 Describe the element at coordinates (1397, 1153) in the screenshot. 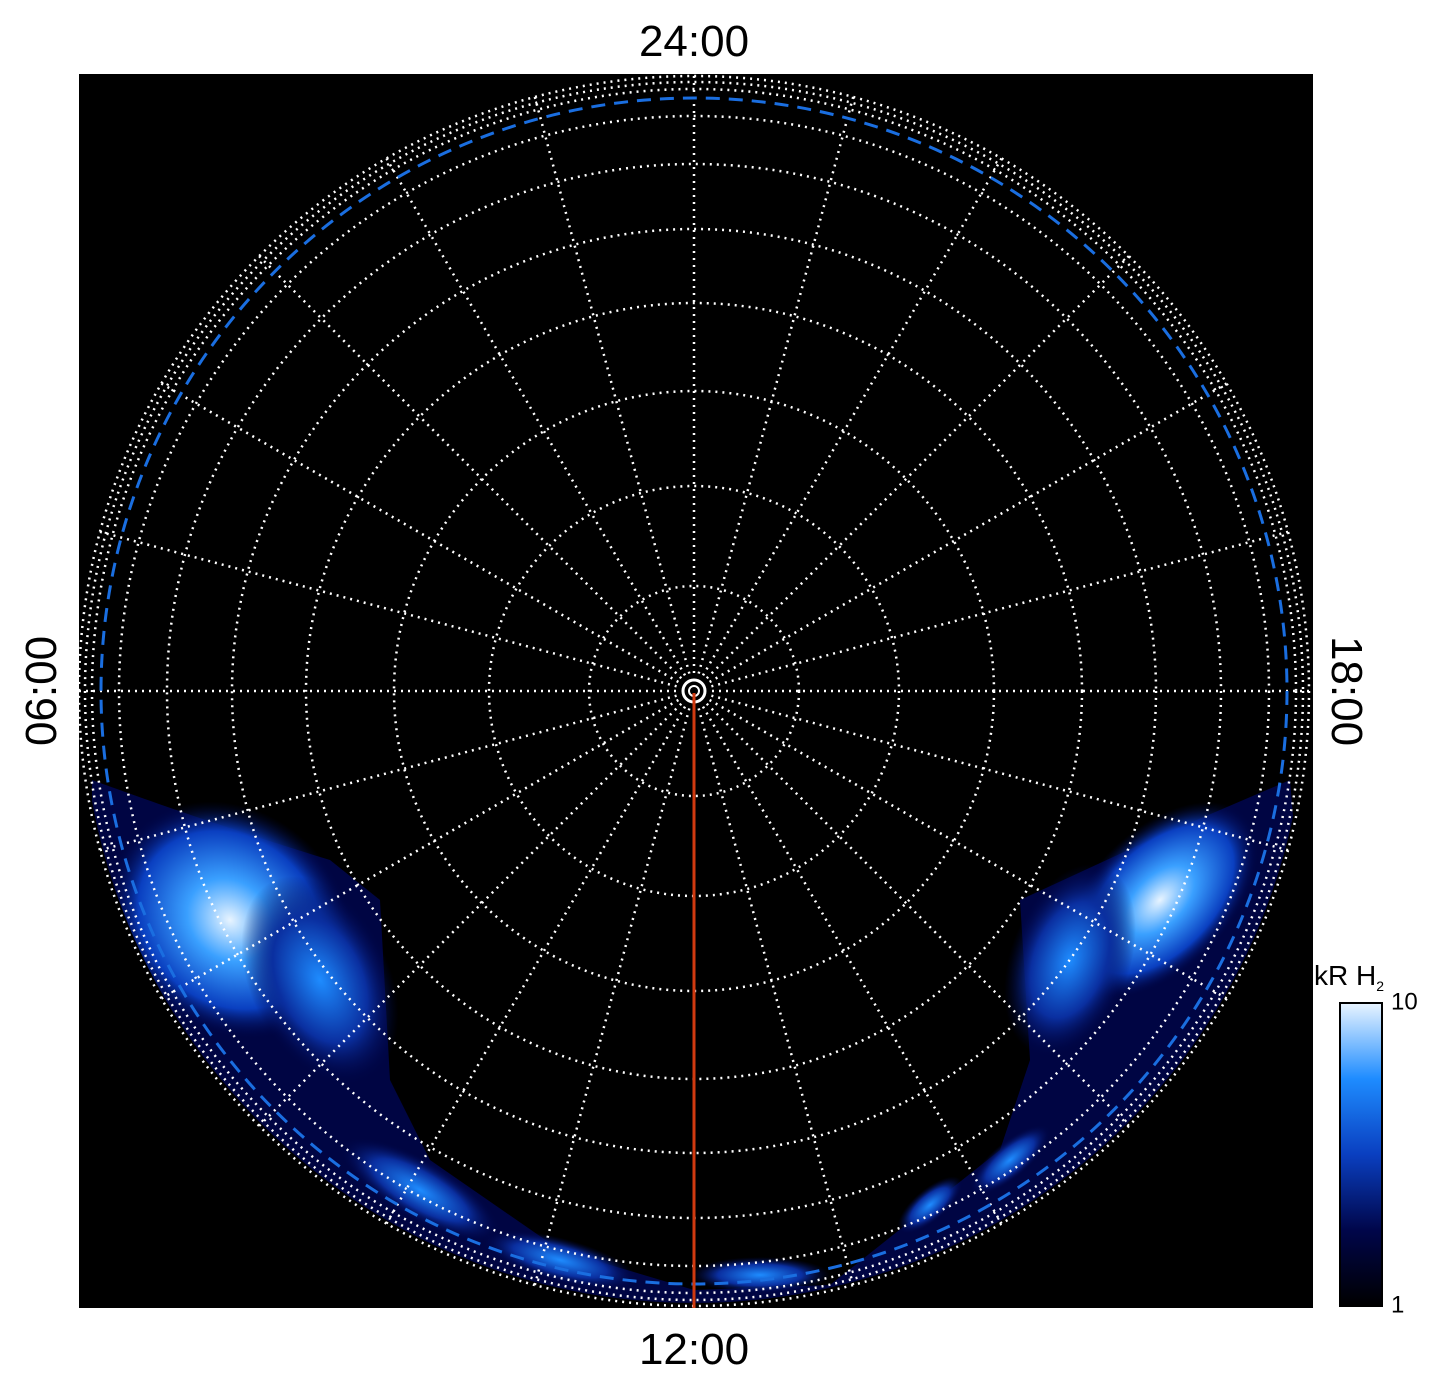

I see `colorbar-ticks: 1 10` at that location.